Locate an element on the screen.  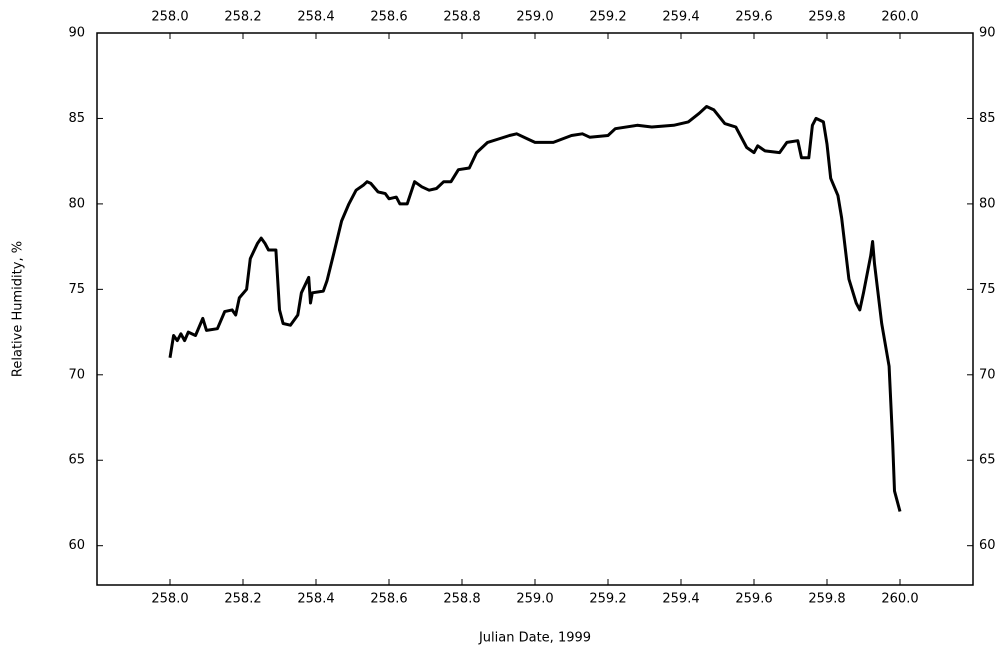
y-tick-label: 80 is located at coordinates (76, 203).